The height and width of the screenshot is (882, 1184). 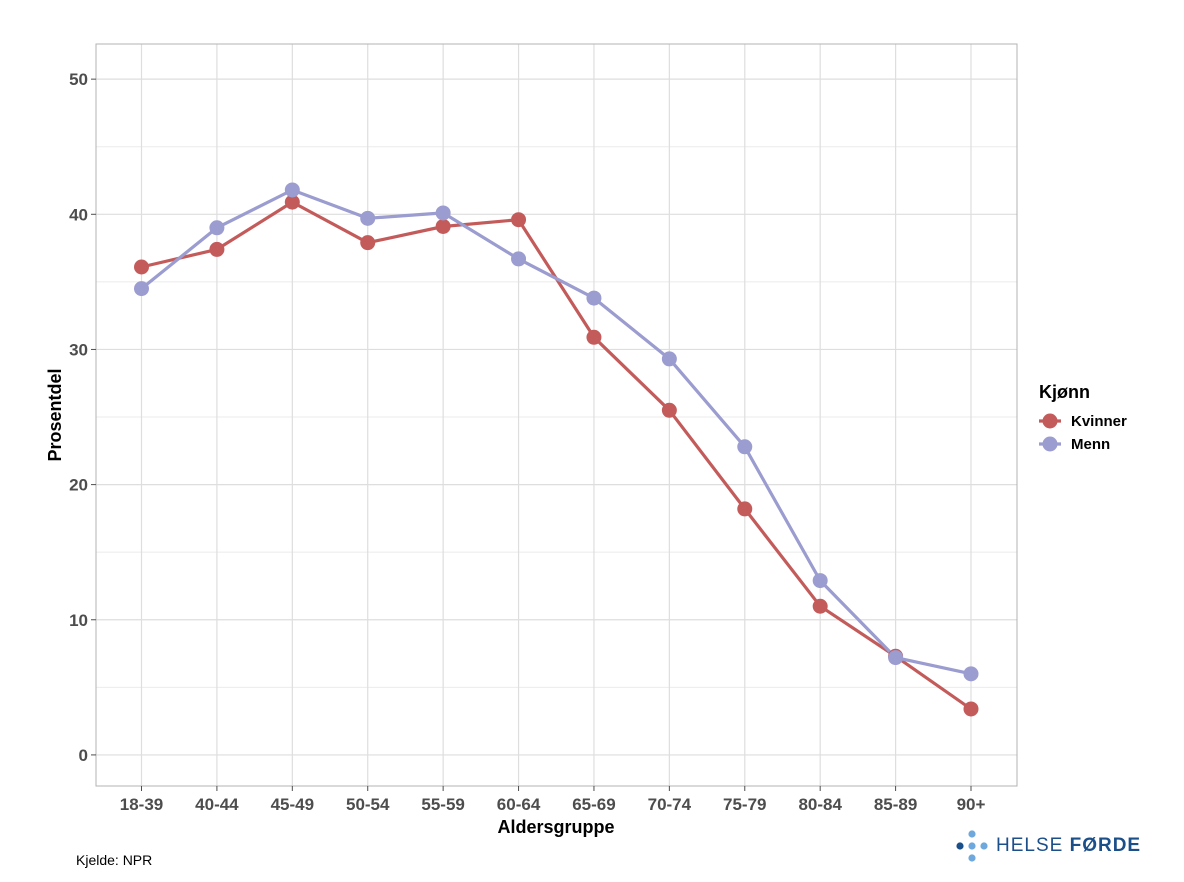 I want to click on logo-mark-icon, so click(x=972, y=846).